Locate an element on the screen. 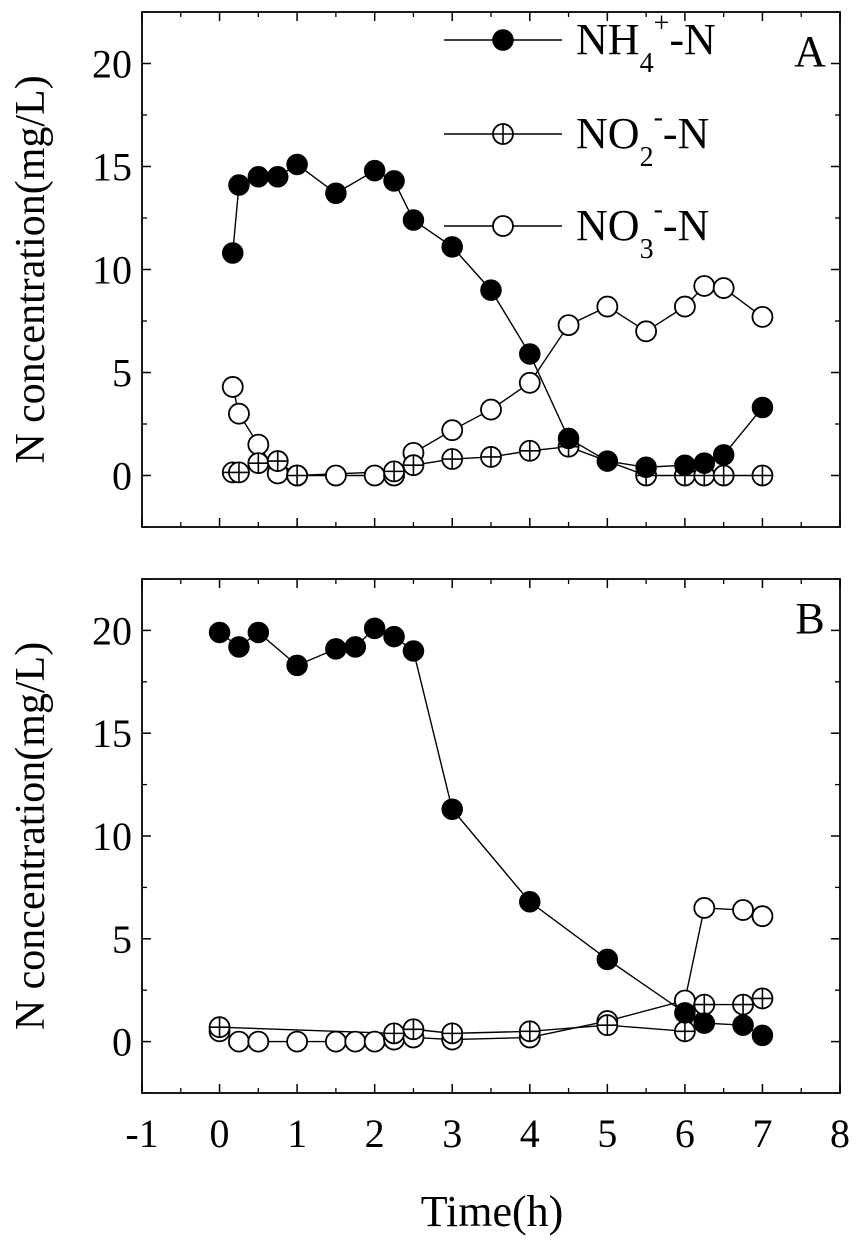 The height and width of the screenshot is (1245, 862). y-tick-label-b-1: 5 is located at coordinates (122, 939).